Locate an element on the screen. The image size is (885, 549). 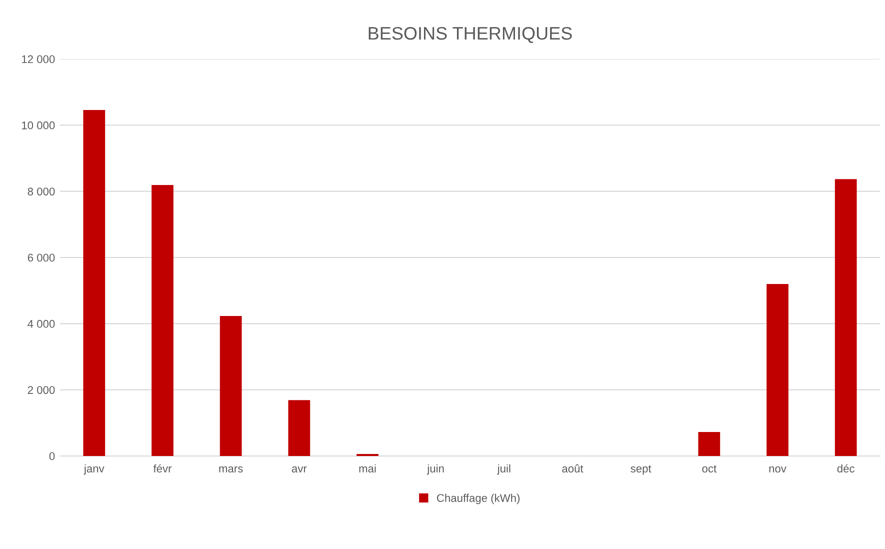
y-tick-label: 8 000 is located at coordinates (41, 192).